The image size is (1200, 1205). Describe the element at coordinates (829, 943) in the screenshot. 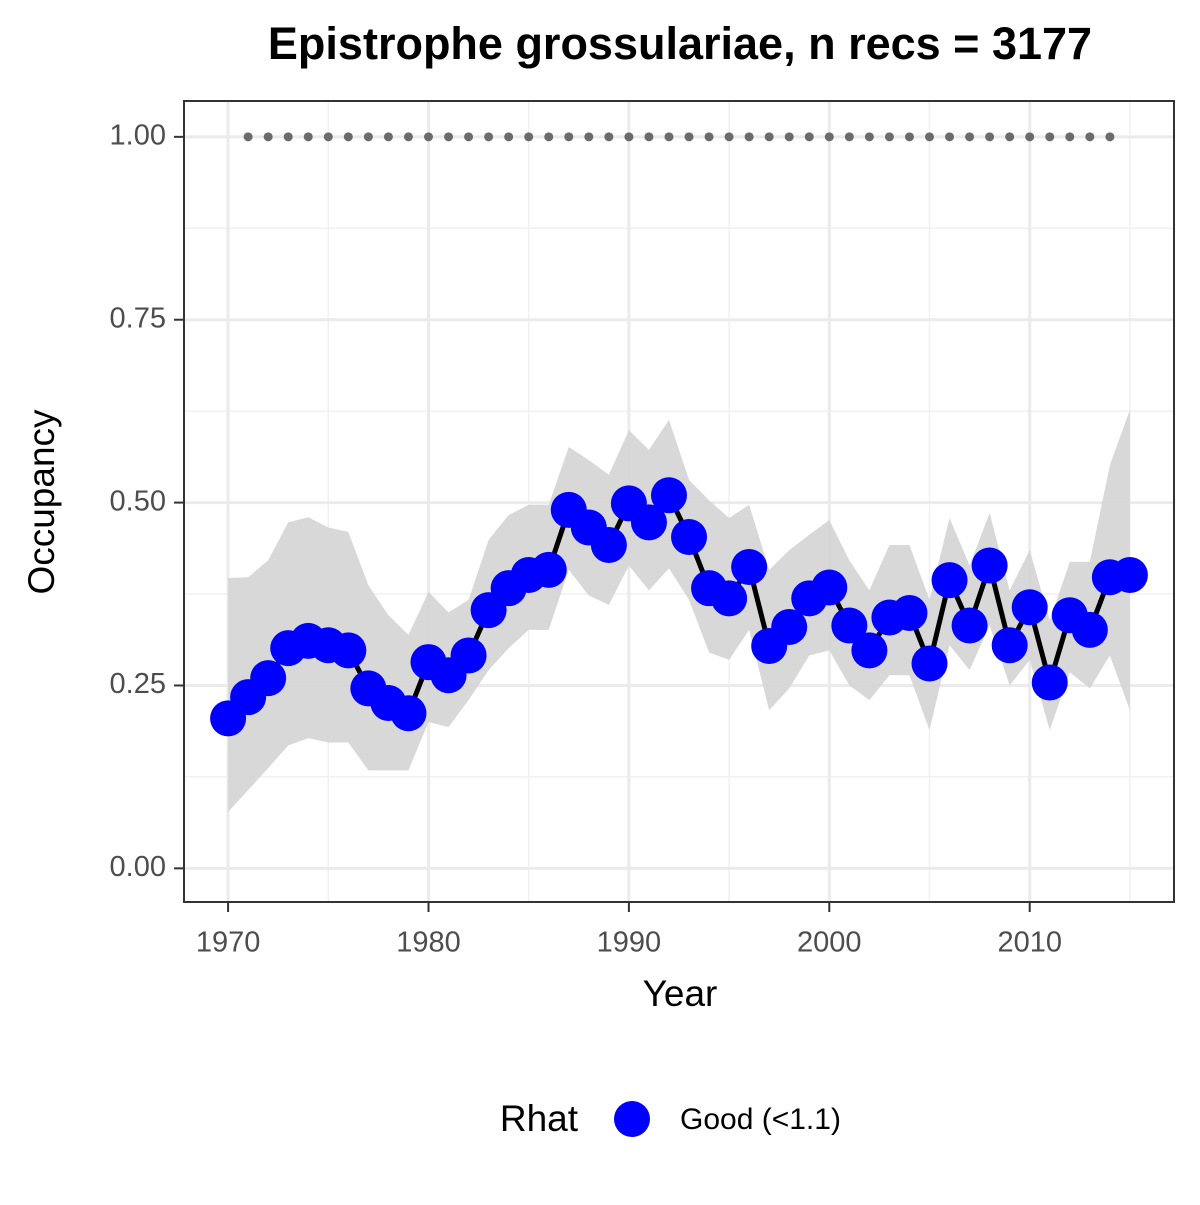

I see `x-tick-label: 2000` at that location.